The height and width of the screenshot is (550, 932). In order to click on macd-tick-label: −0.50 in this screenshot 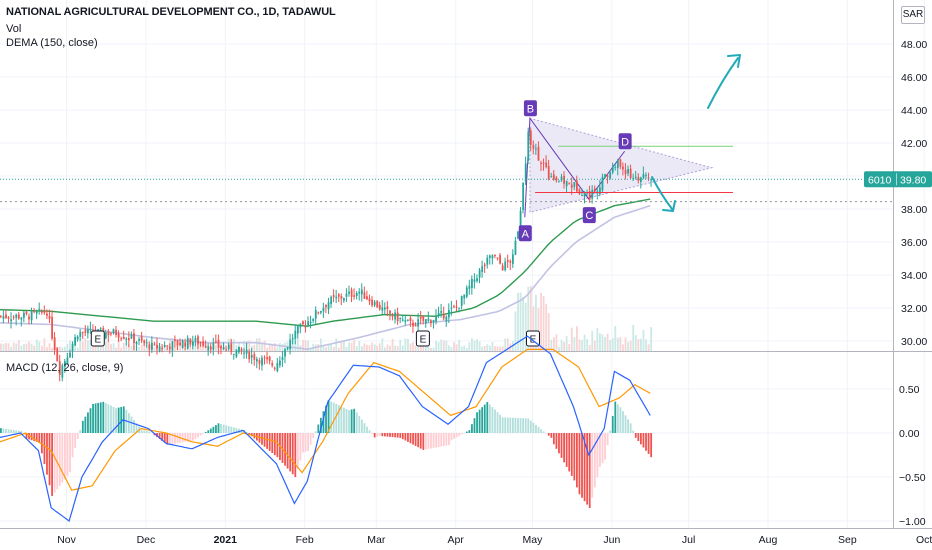, I will do `click(912, 478)`.